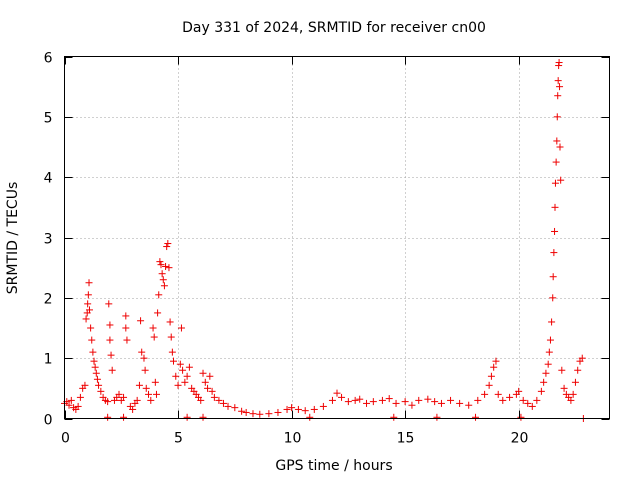 This screenshot has width=640, height=480. I want to click on y-tick-label: 4, so click(48, 179).